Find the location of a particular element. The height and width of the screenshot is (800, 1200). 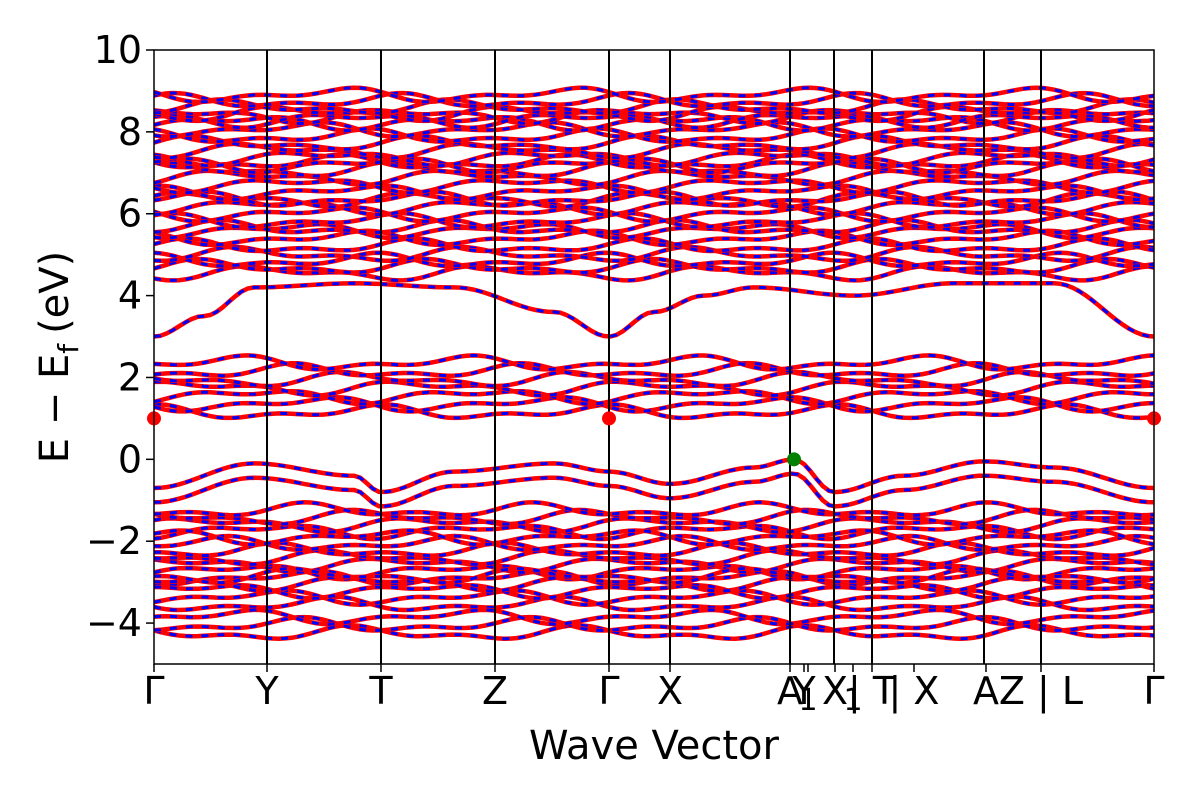

y-tick-label: 4 is located at coordinates (130, 296).